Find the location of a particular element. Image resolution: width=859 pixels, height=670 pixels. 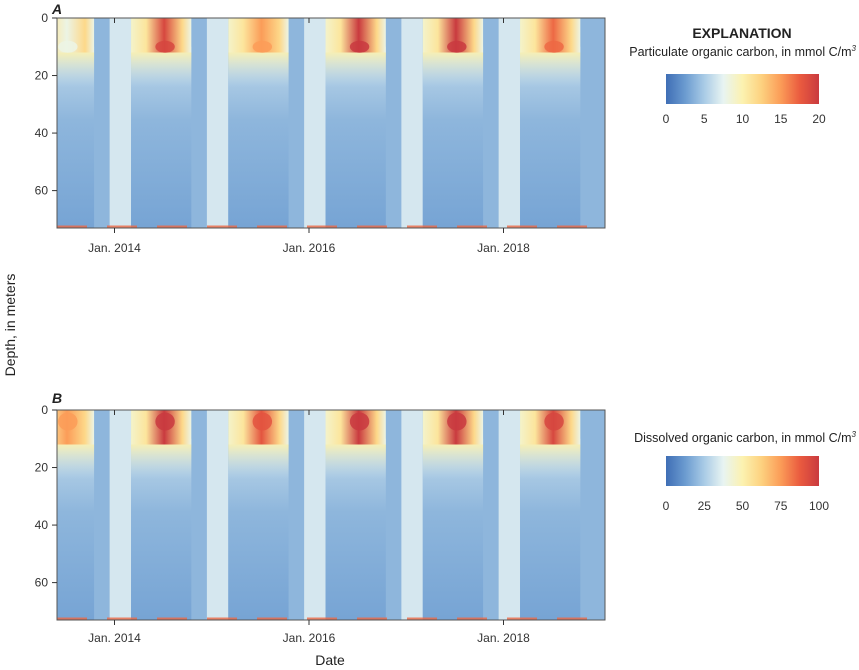

colorbar-tick-label: 5 is located at coordinates (704, 119).